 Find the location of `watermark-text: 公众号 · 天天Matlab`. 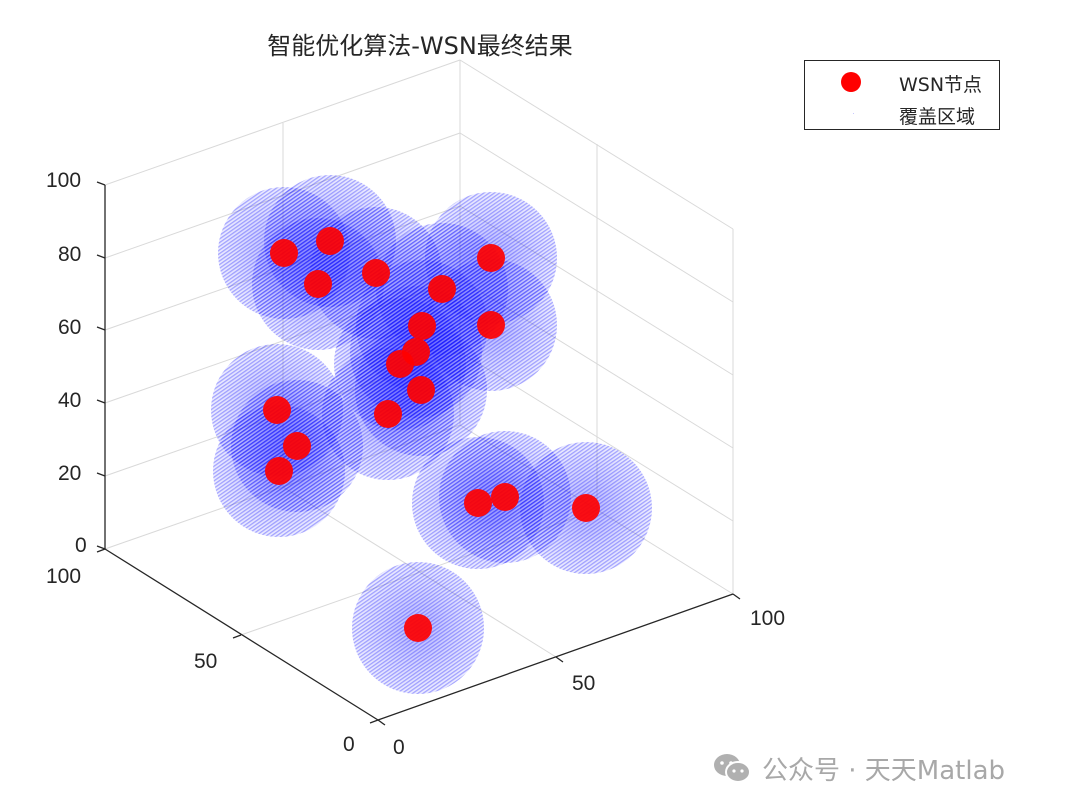

watermark-text: 公众号 · 天天Matlab is located at coordinates (884, 770).